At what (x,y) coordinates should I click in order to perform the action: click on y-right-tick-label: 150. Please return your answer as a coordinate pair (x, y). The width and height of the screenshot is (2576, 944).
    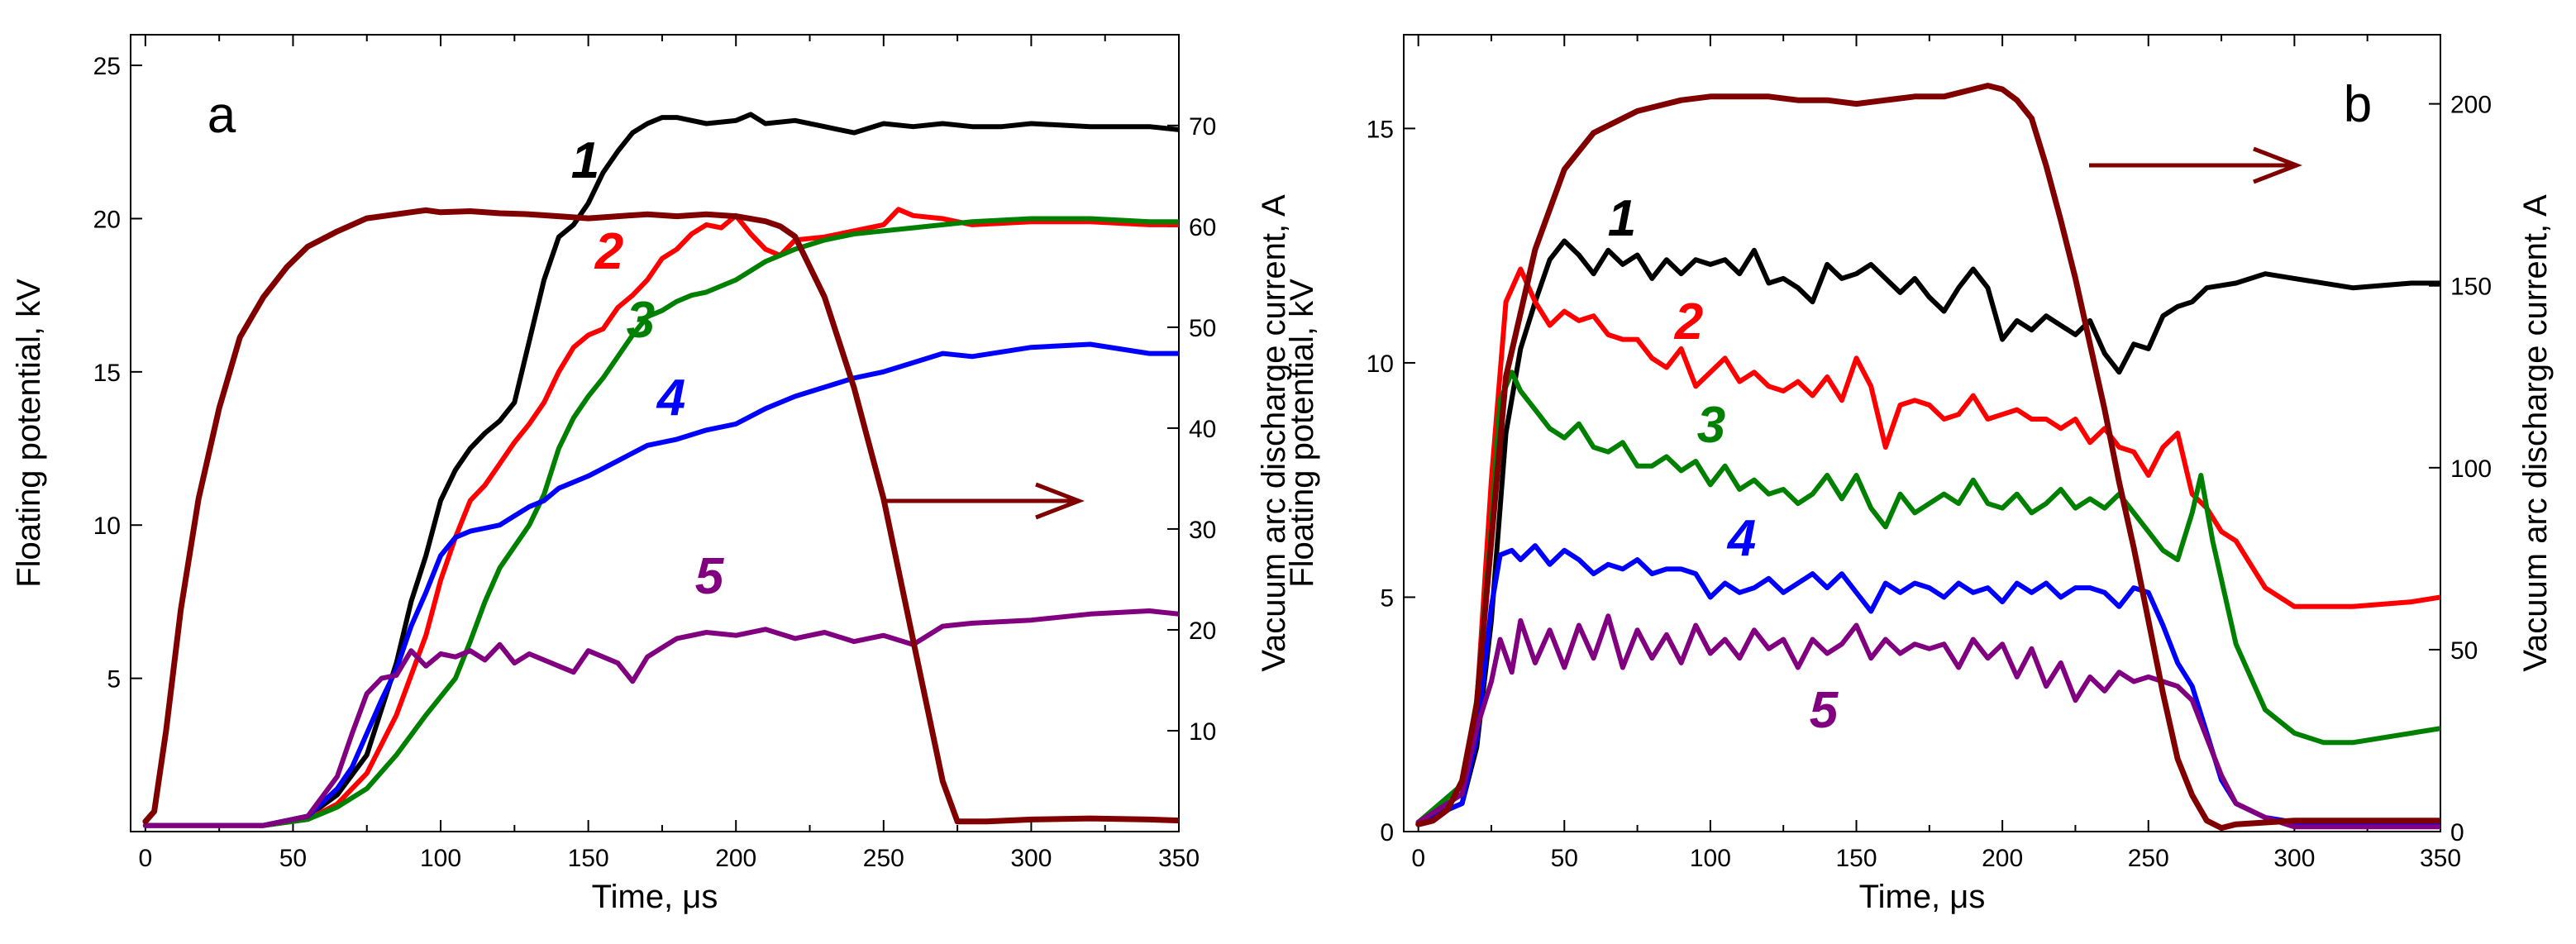
    Looking at the image, I should click on (2471, 287).